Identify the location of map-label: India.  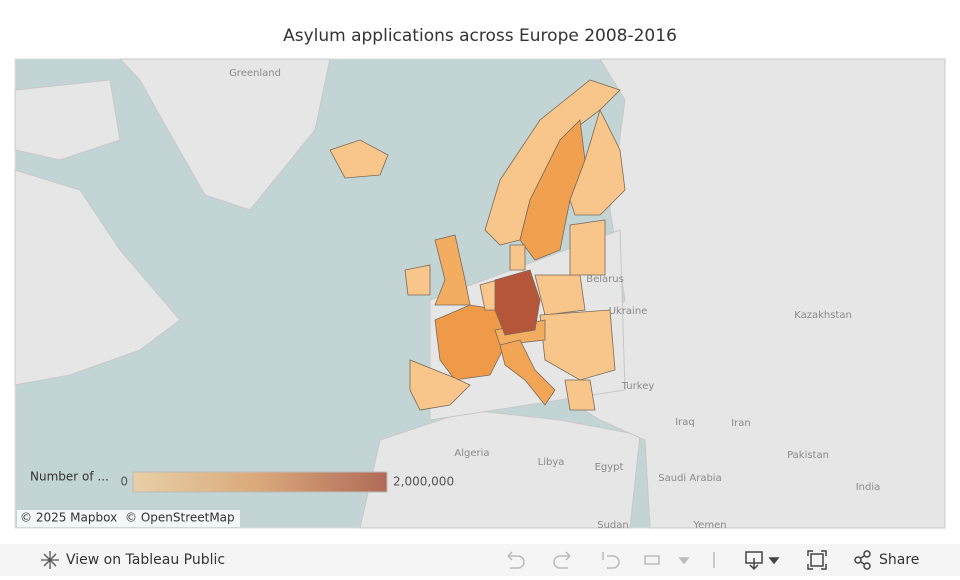
(868, 487).